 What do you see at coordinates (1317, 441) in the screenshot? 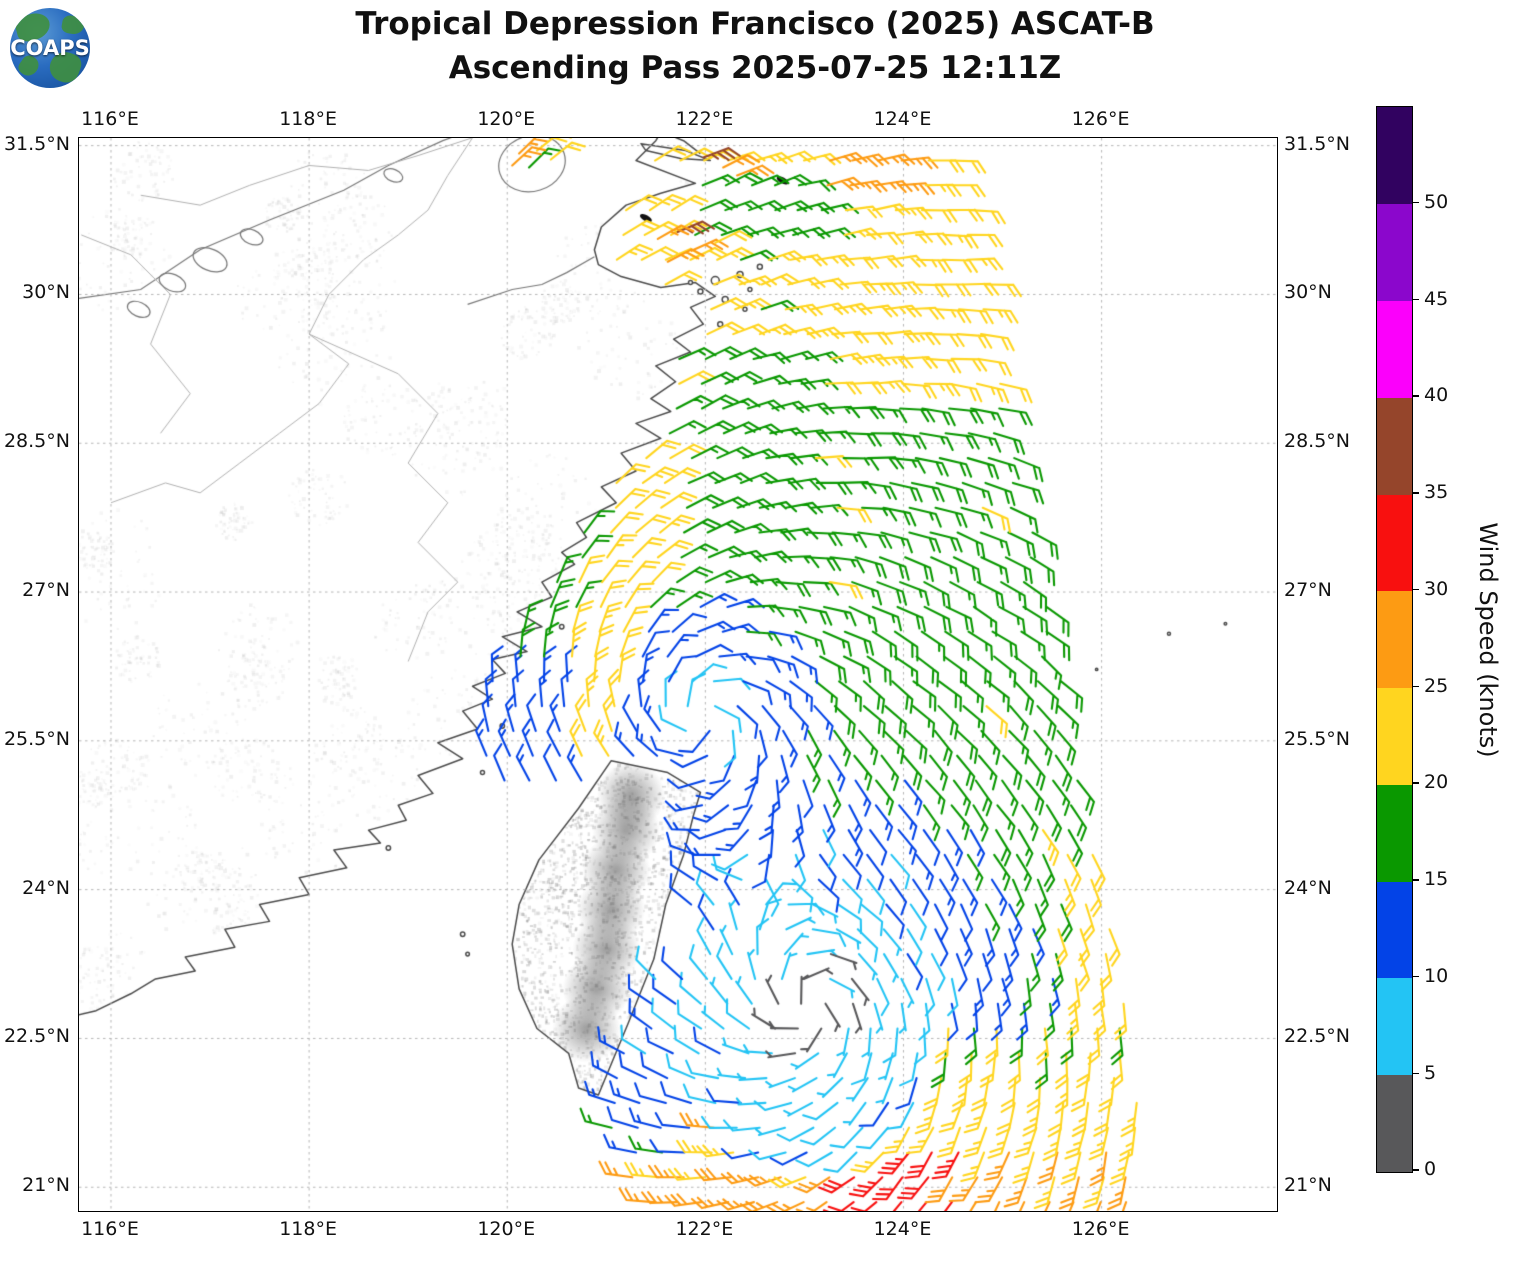
I see `y-axis-tick-label-right: 28.5°N` at bounding box center [1317, 441].